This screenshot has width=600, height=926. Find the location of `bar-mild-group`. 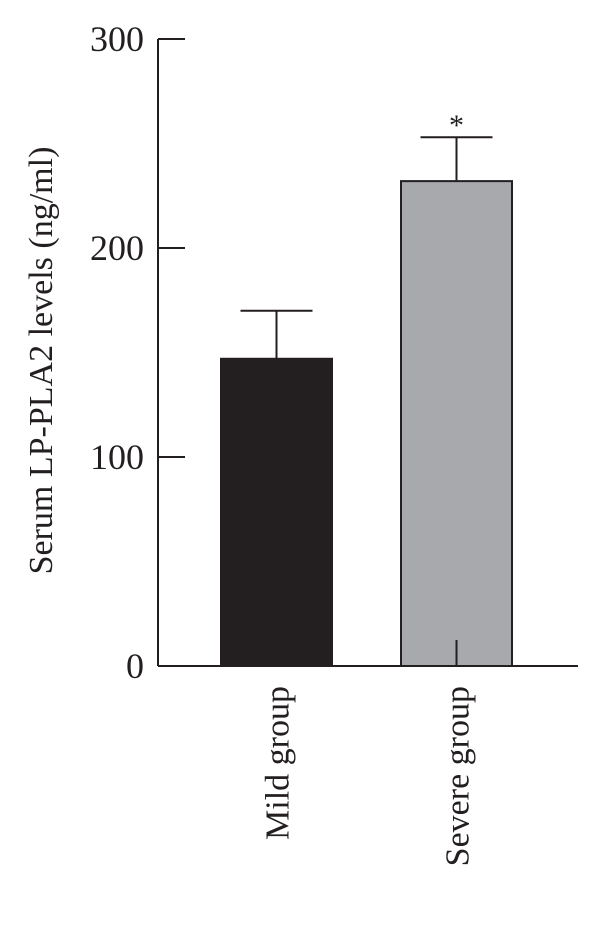

bar-mild-group is located at coordinates (276, 512).